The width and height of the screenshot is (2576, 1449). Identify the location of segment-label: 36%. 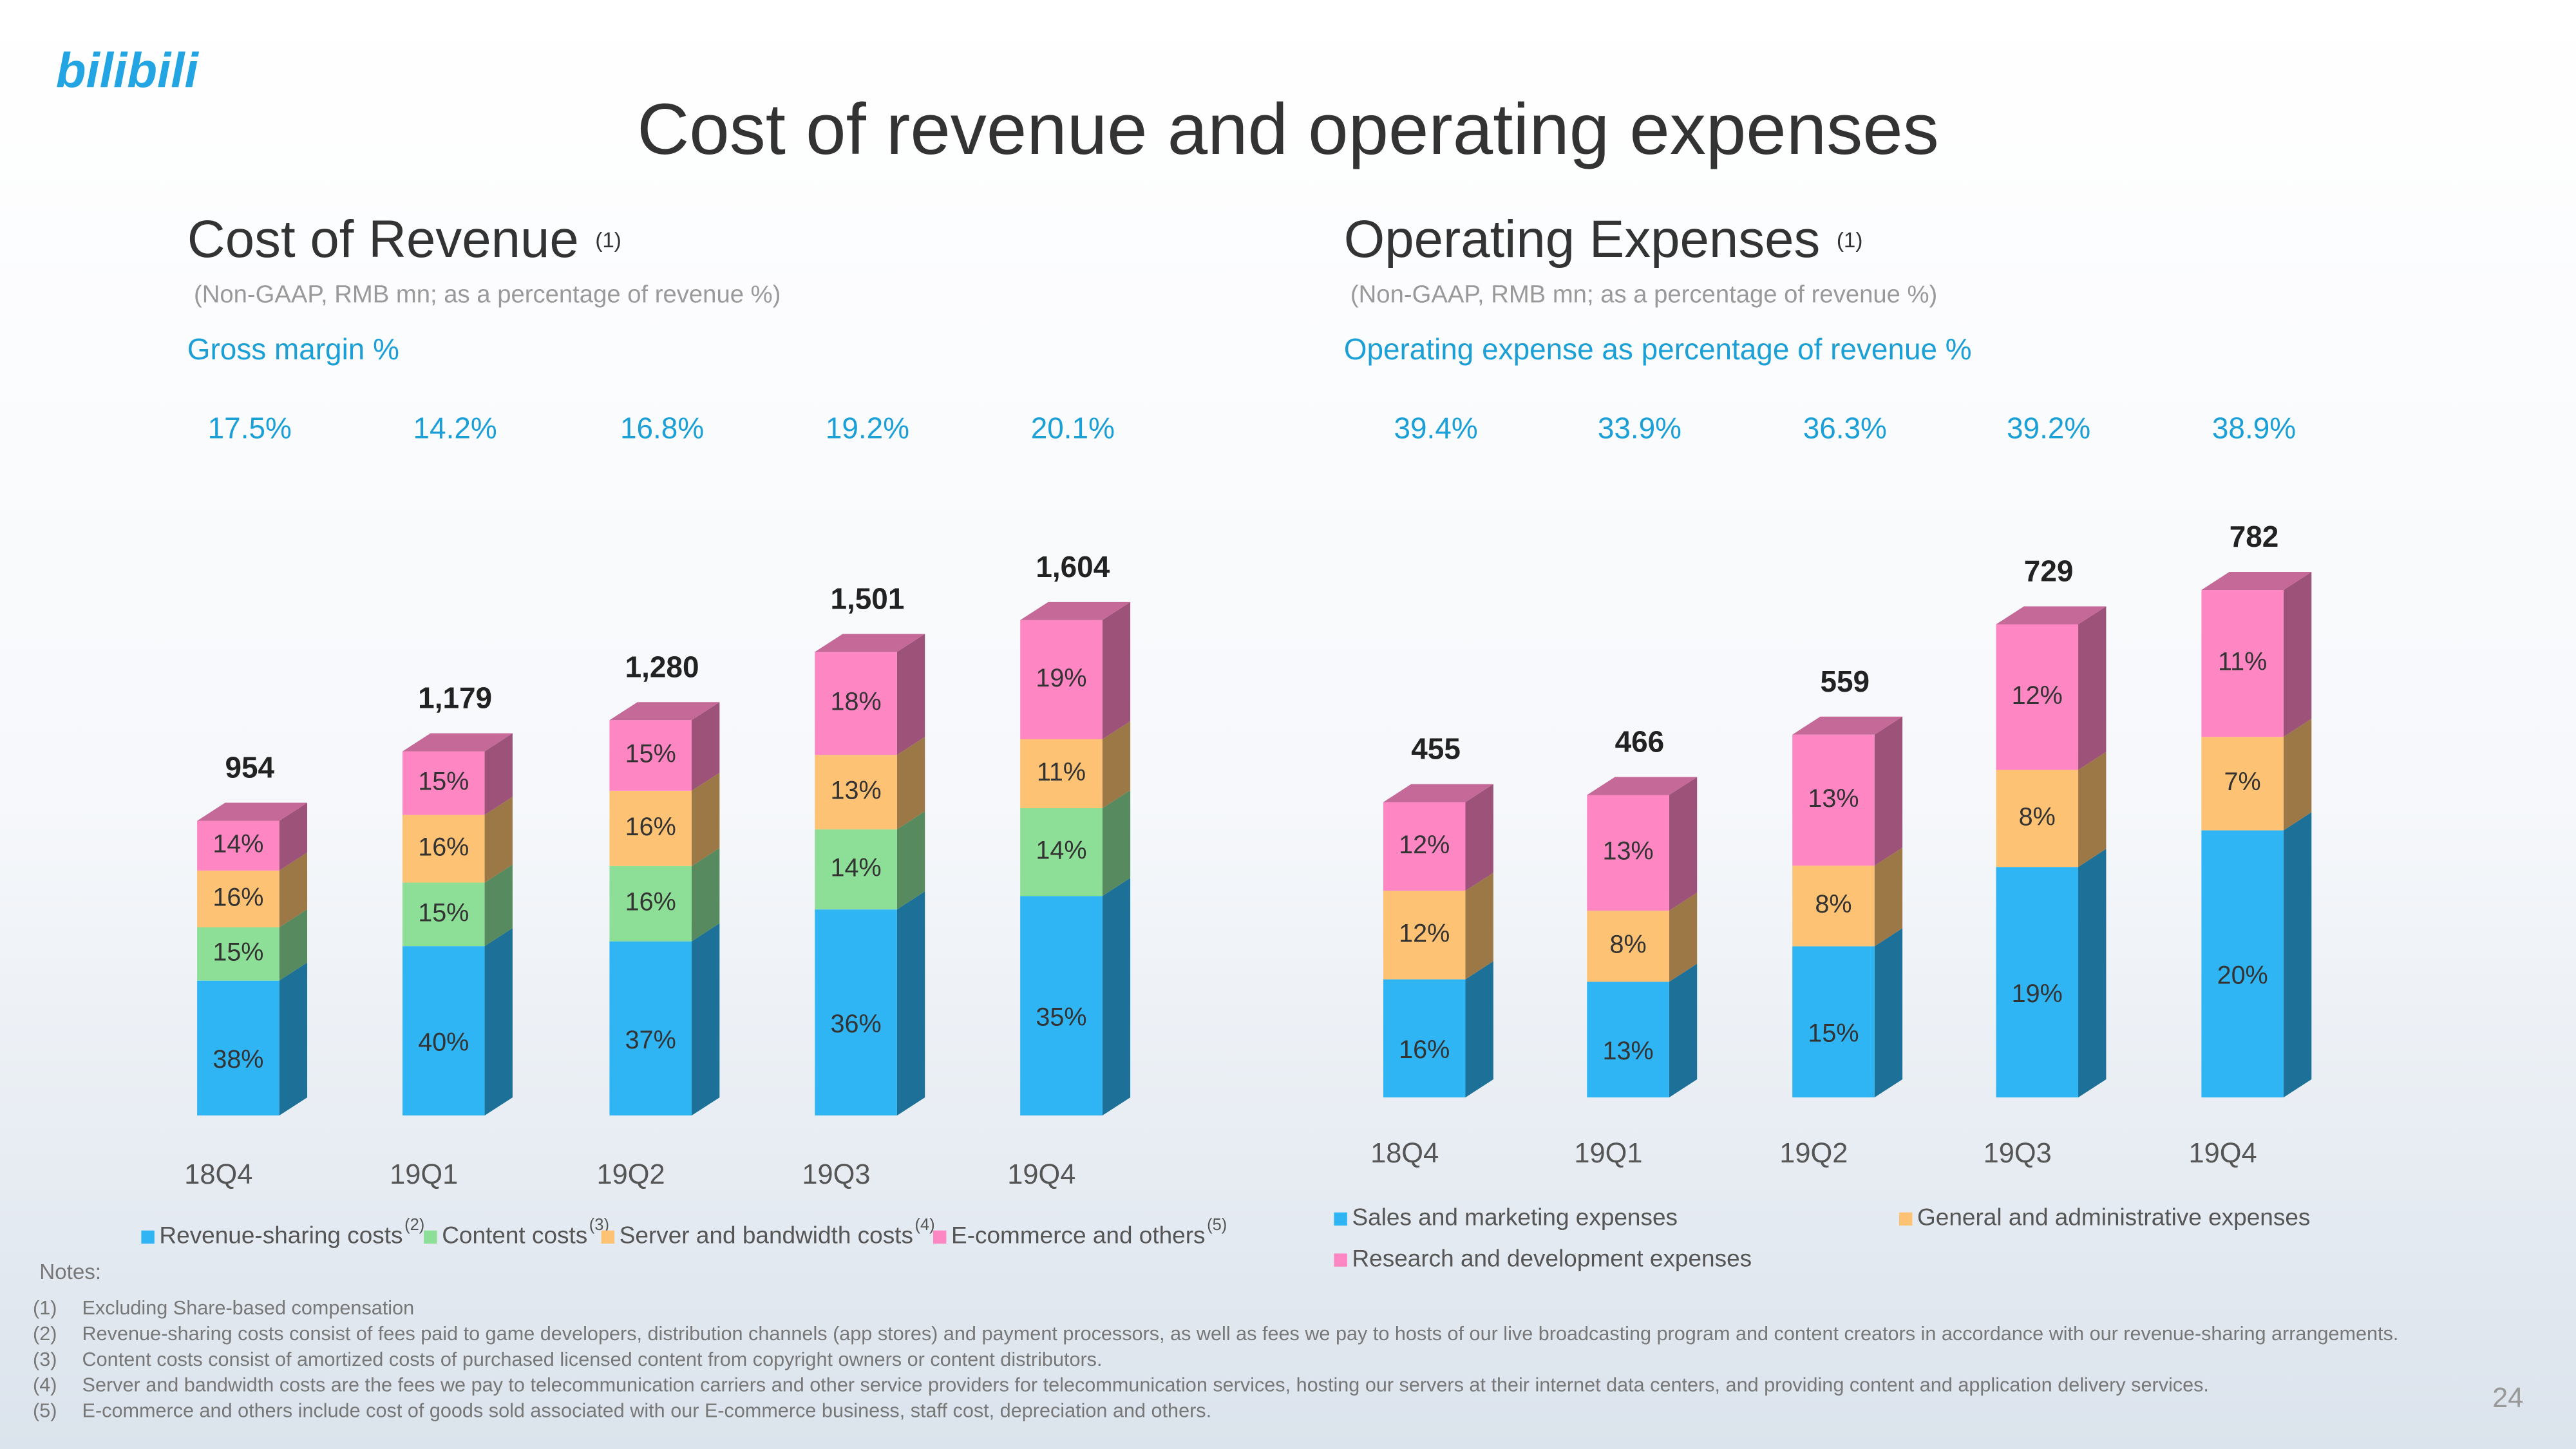
(856, 1024).